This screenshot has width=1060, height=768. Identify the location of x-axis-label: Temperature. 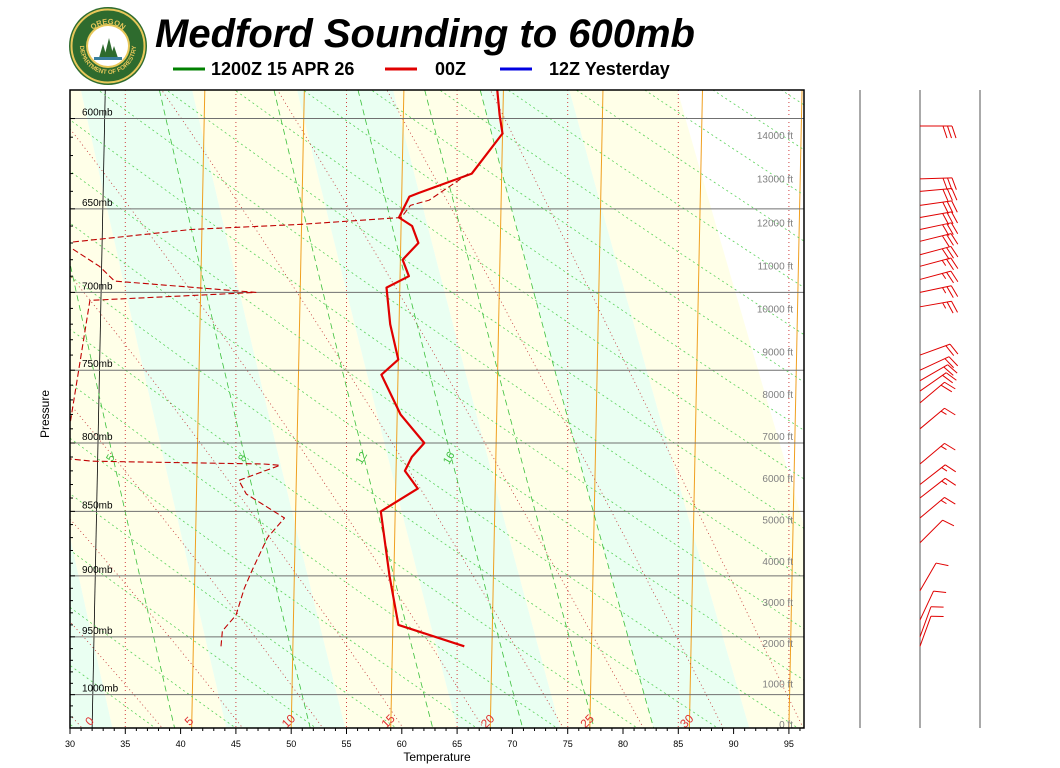
(437, 757).